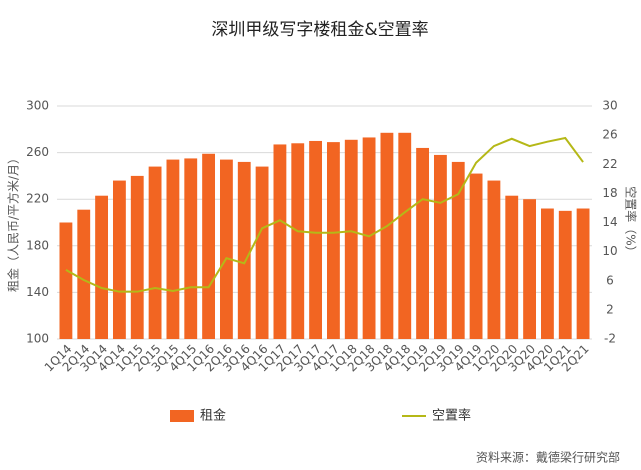 Image resolution: width=641 pixels, height=470 pixels. What do you see at coordinates (182, 416) in the screenshot?
I see `legend-swatch` at bounding box center [182, 416].